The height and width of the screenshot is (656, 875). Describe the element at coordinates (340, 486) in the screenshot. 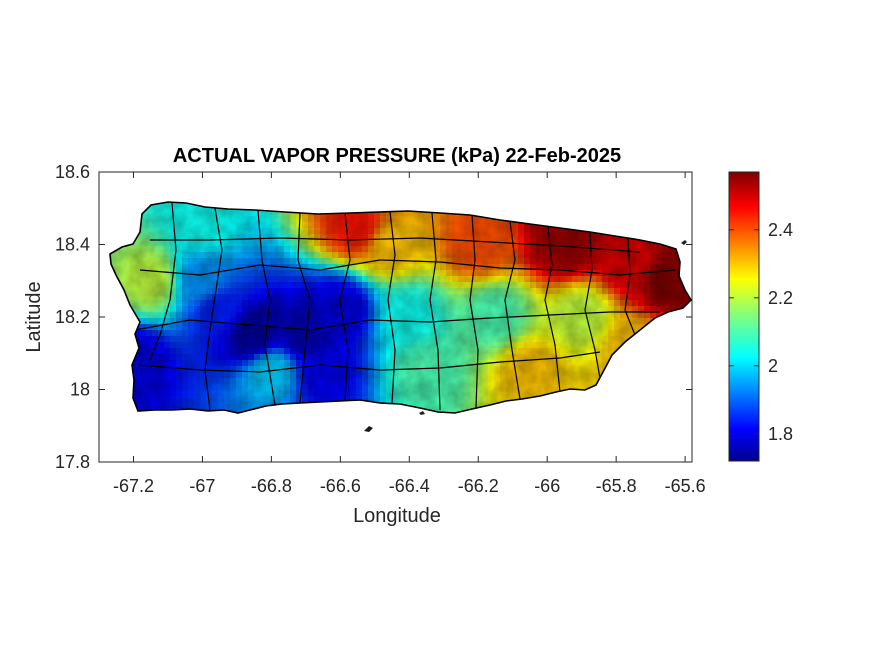

I see `x-tick-label: -66.6` at that location.